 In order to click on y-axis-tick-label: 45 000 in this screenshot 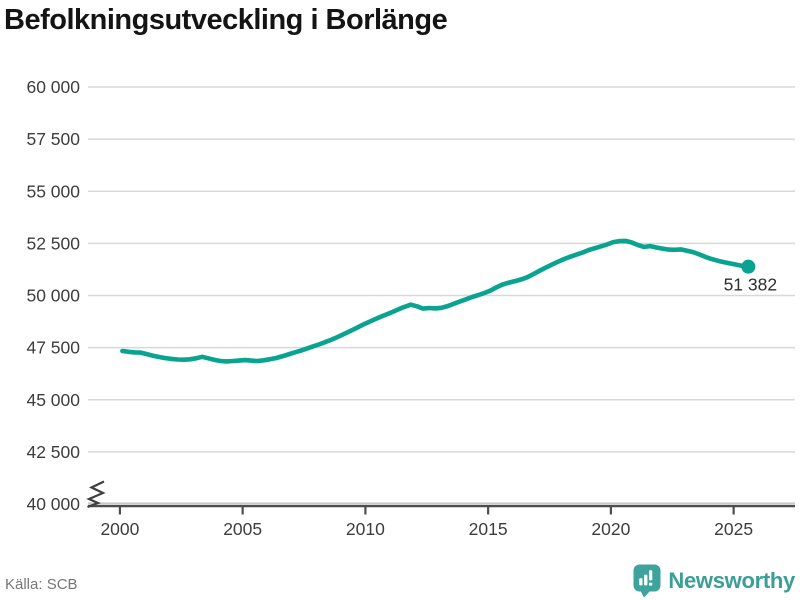, I will do `click(53, 400)`.